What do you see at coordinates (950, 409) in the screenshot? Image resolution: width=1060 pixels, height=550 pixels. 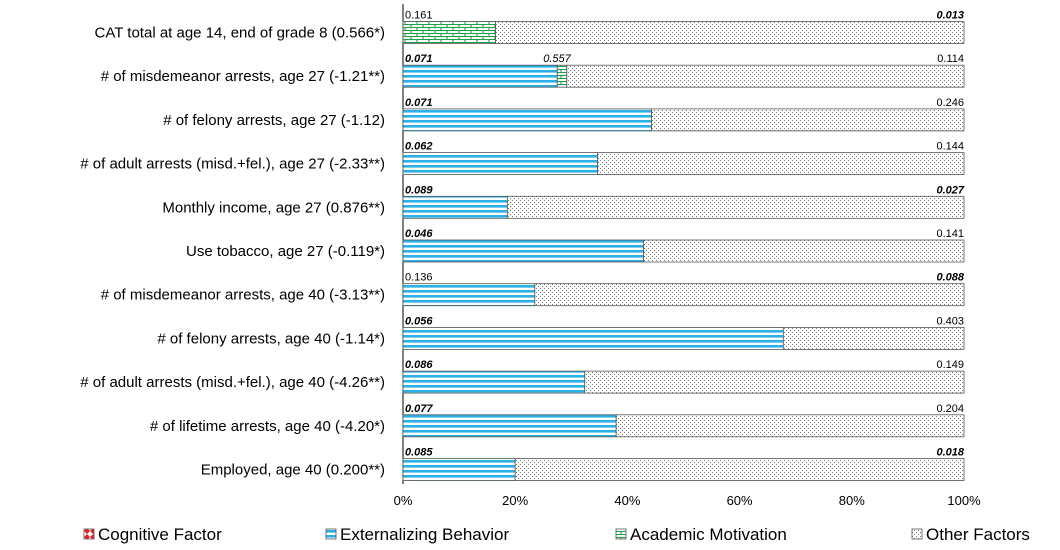 I see `data-label: 0.204` at bounding box center [950, 409].